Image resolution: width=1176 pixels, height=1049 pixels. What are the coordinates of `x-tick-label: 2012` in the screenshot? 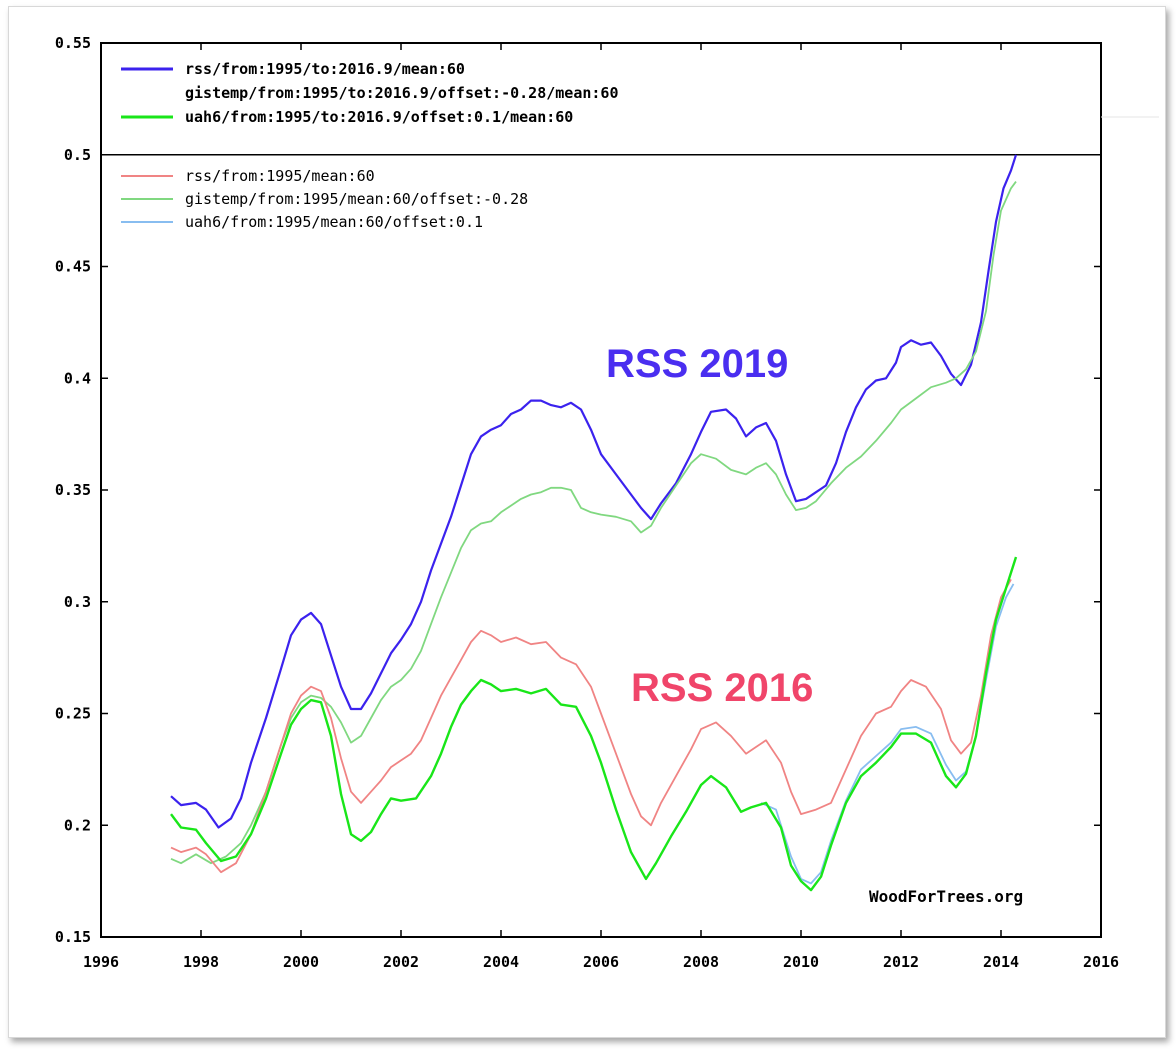 It's located at (901, 962).